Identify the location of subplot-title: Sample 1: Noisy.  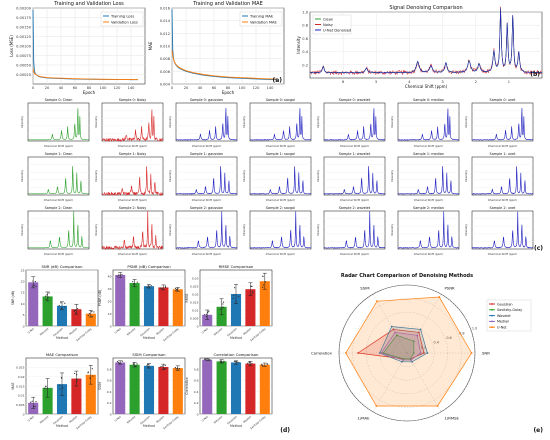
(133, 154).